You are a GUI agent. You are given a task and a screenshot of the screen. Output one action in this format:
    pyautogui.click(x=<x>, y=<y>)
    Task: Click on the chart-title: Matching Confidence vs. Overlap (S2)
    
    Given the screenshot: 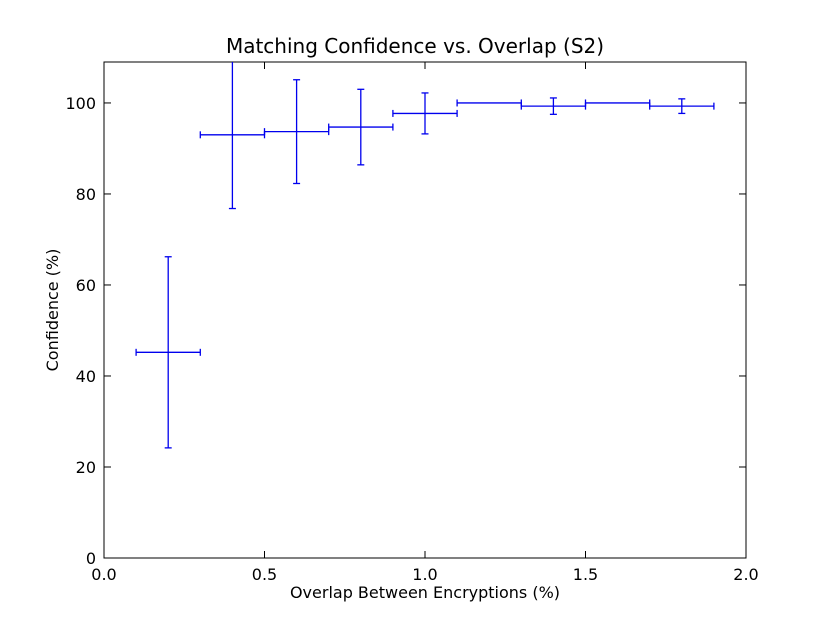 What is the action you would take?
    pyautogui.click(x=415, y=46)
    